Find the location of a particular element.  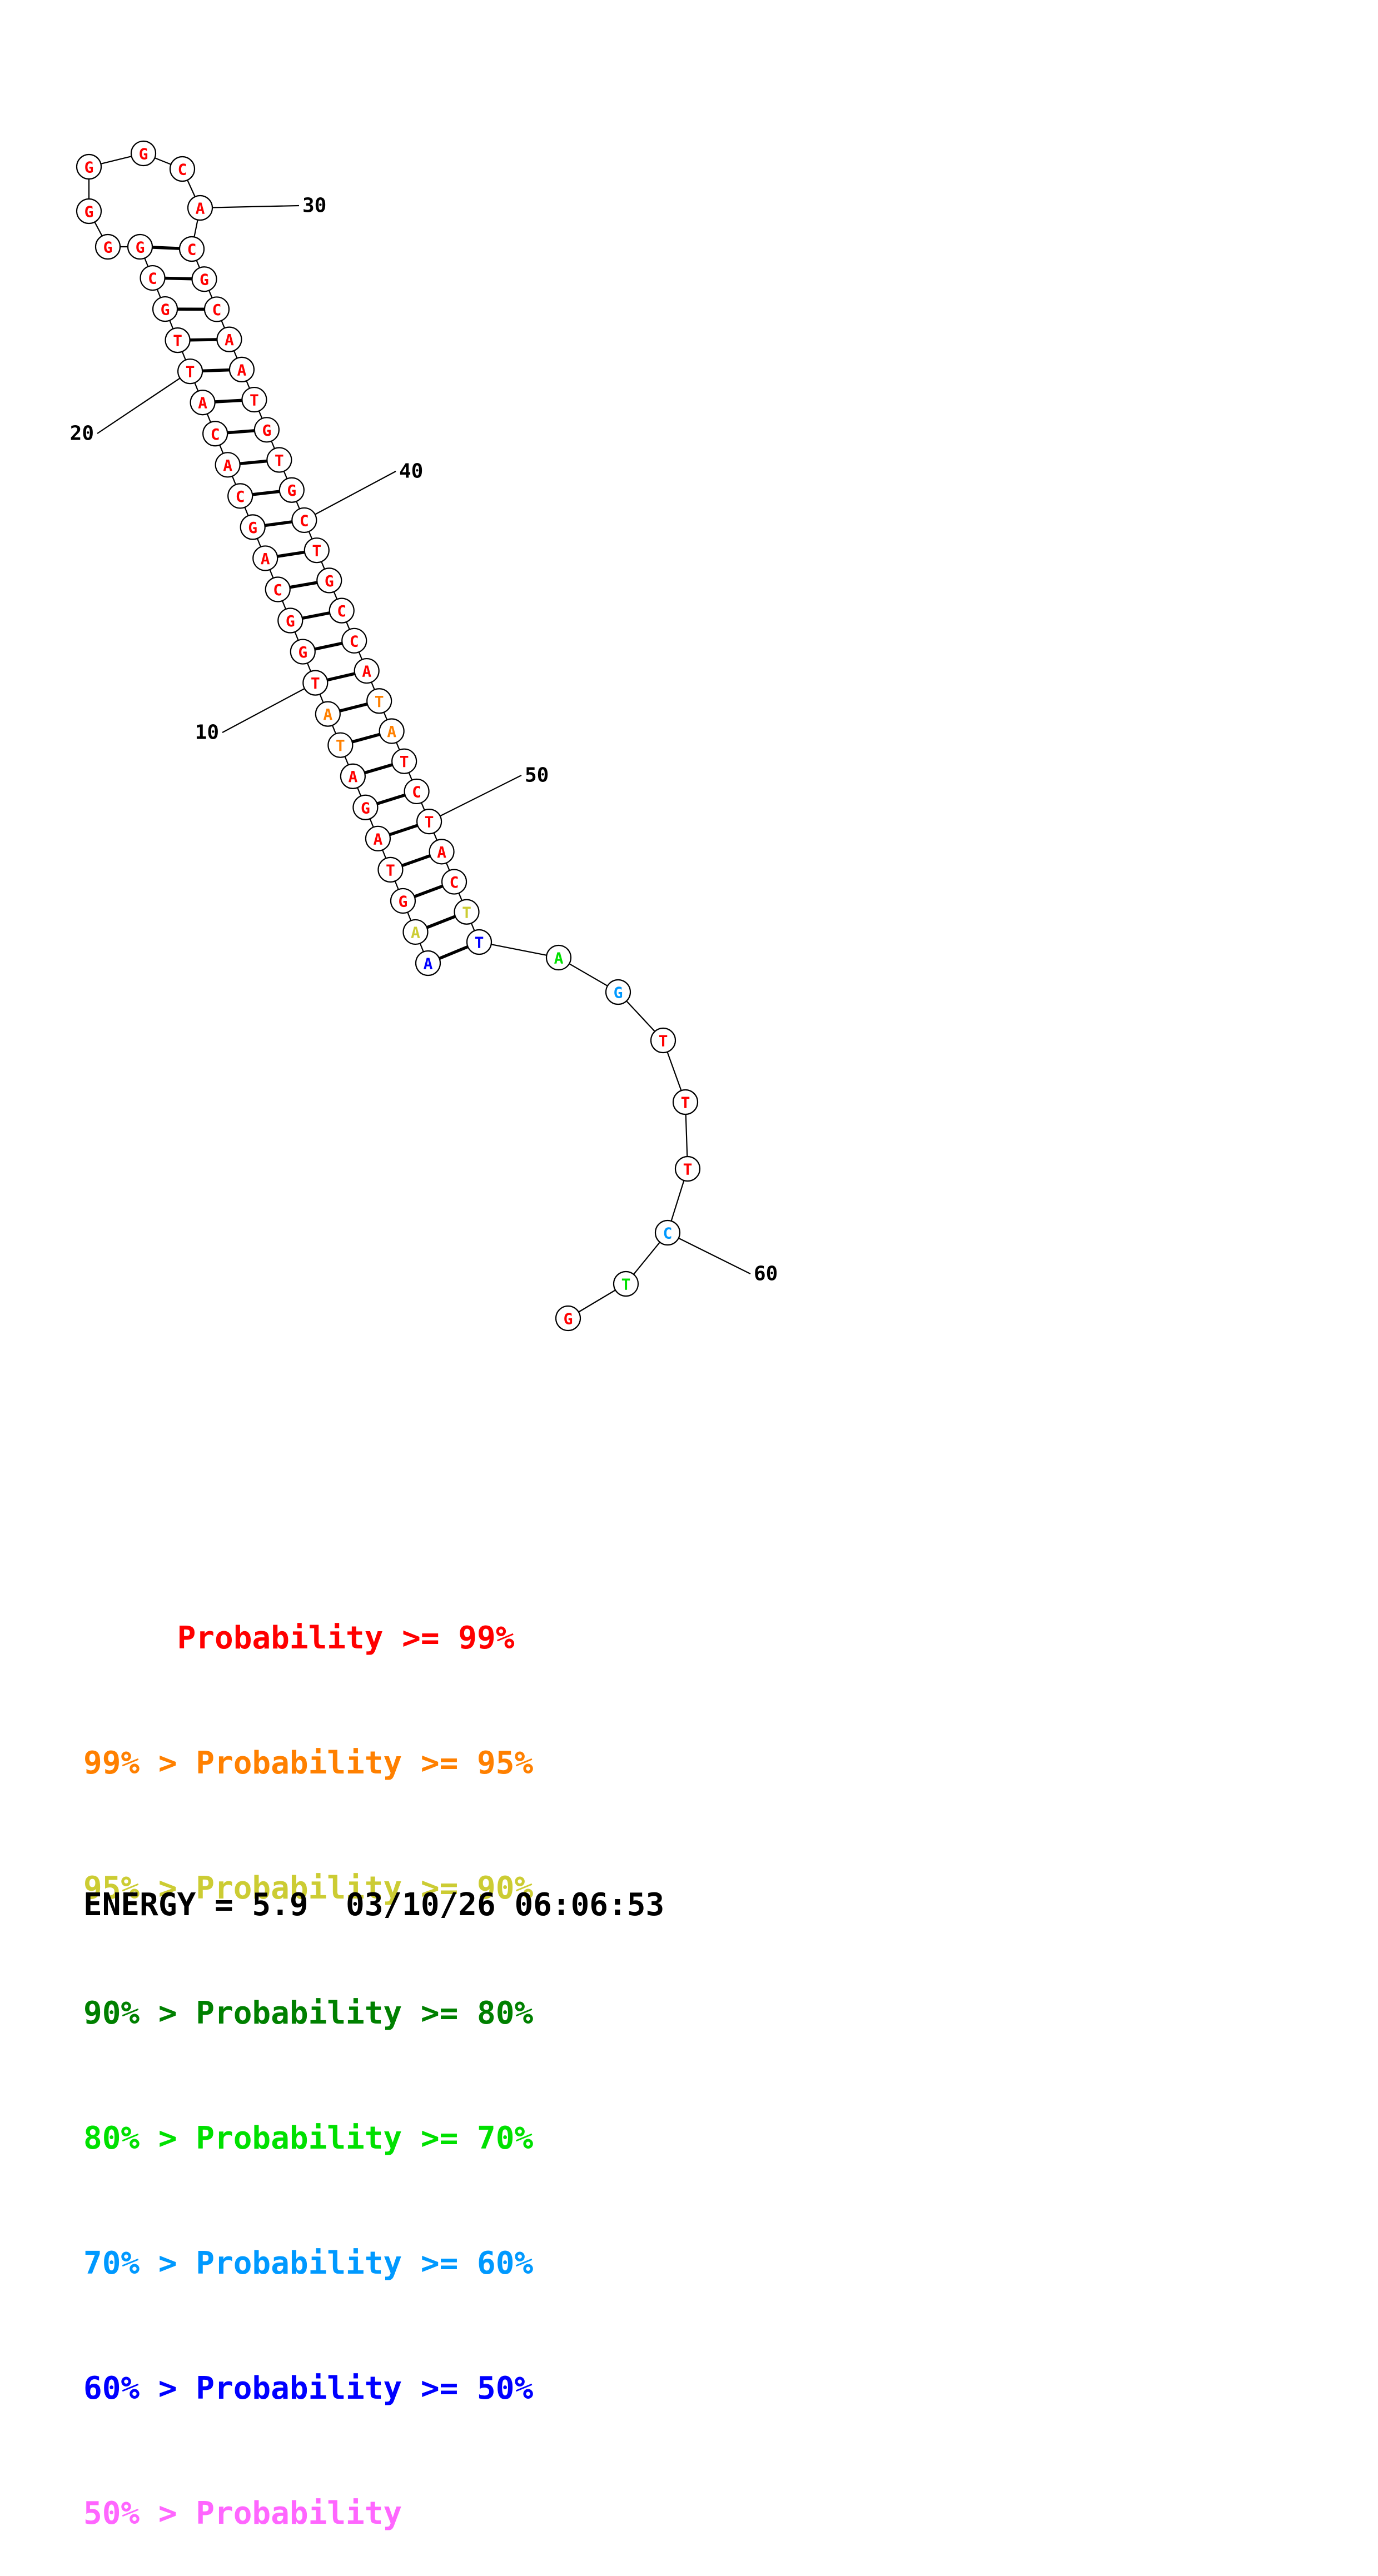

nucleotide-47: A is located at coordinates (392, 731).